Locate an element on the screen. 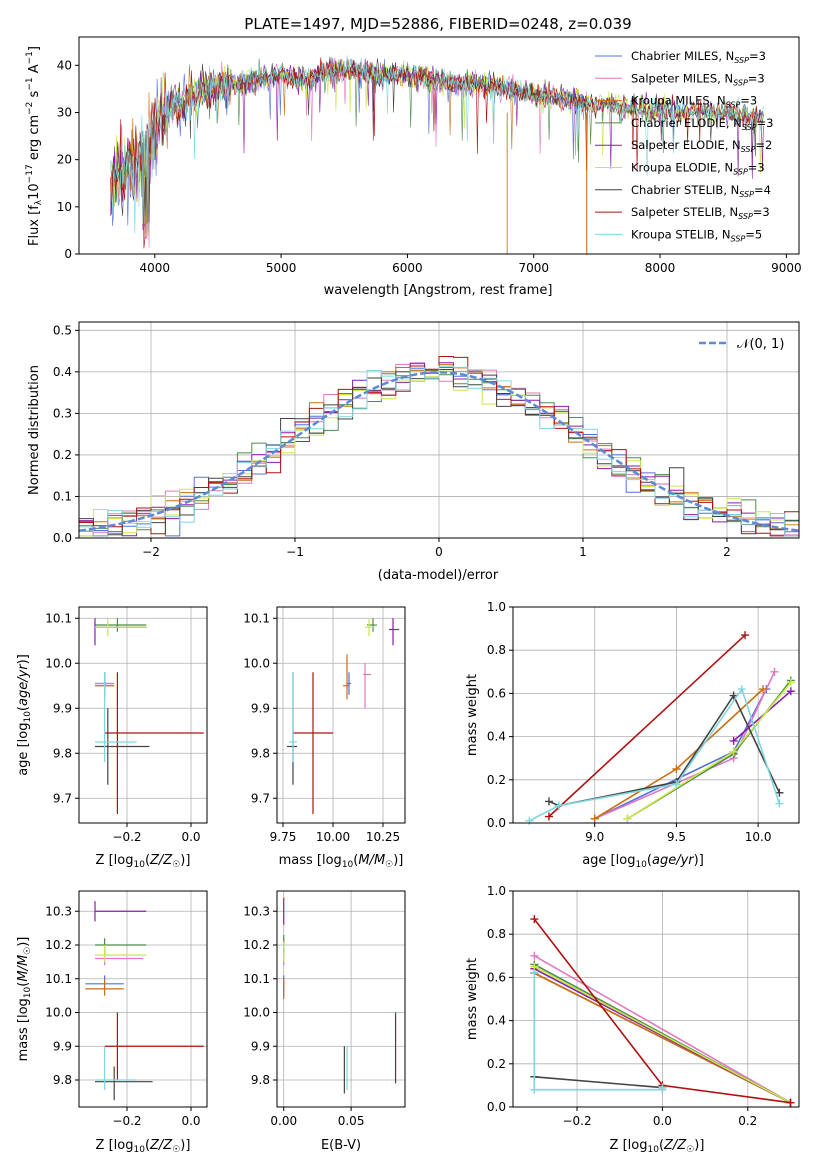 The width and height of the screenshot is (819, 1170). z-weight-ylabel: mass weight is located at coordinates (472, 999).